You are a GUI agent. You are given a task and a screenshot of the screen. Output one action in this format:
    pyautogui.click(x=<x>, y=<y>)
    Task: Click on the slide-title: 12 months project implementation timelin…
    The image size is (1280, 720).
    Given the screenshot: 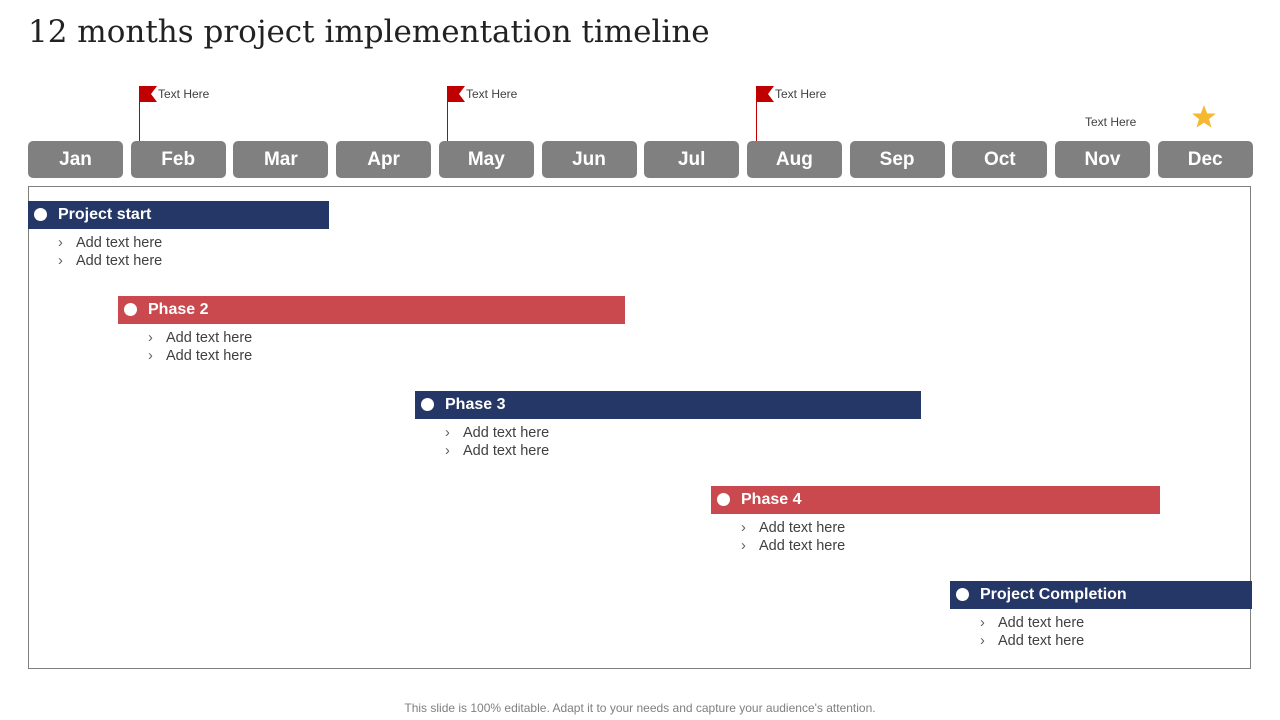 What is the action you would take?
    pyautogui.click(x=369, y=32)
    